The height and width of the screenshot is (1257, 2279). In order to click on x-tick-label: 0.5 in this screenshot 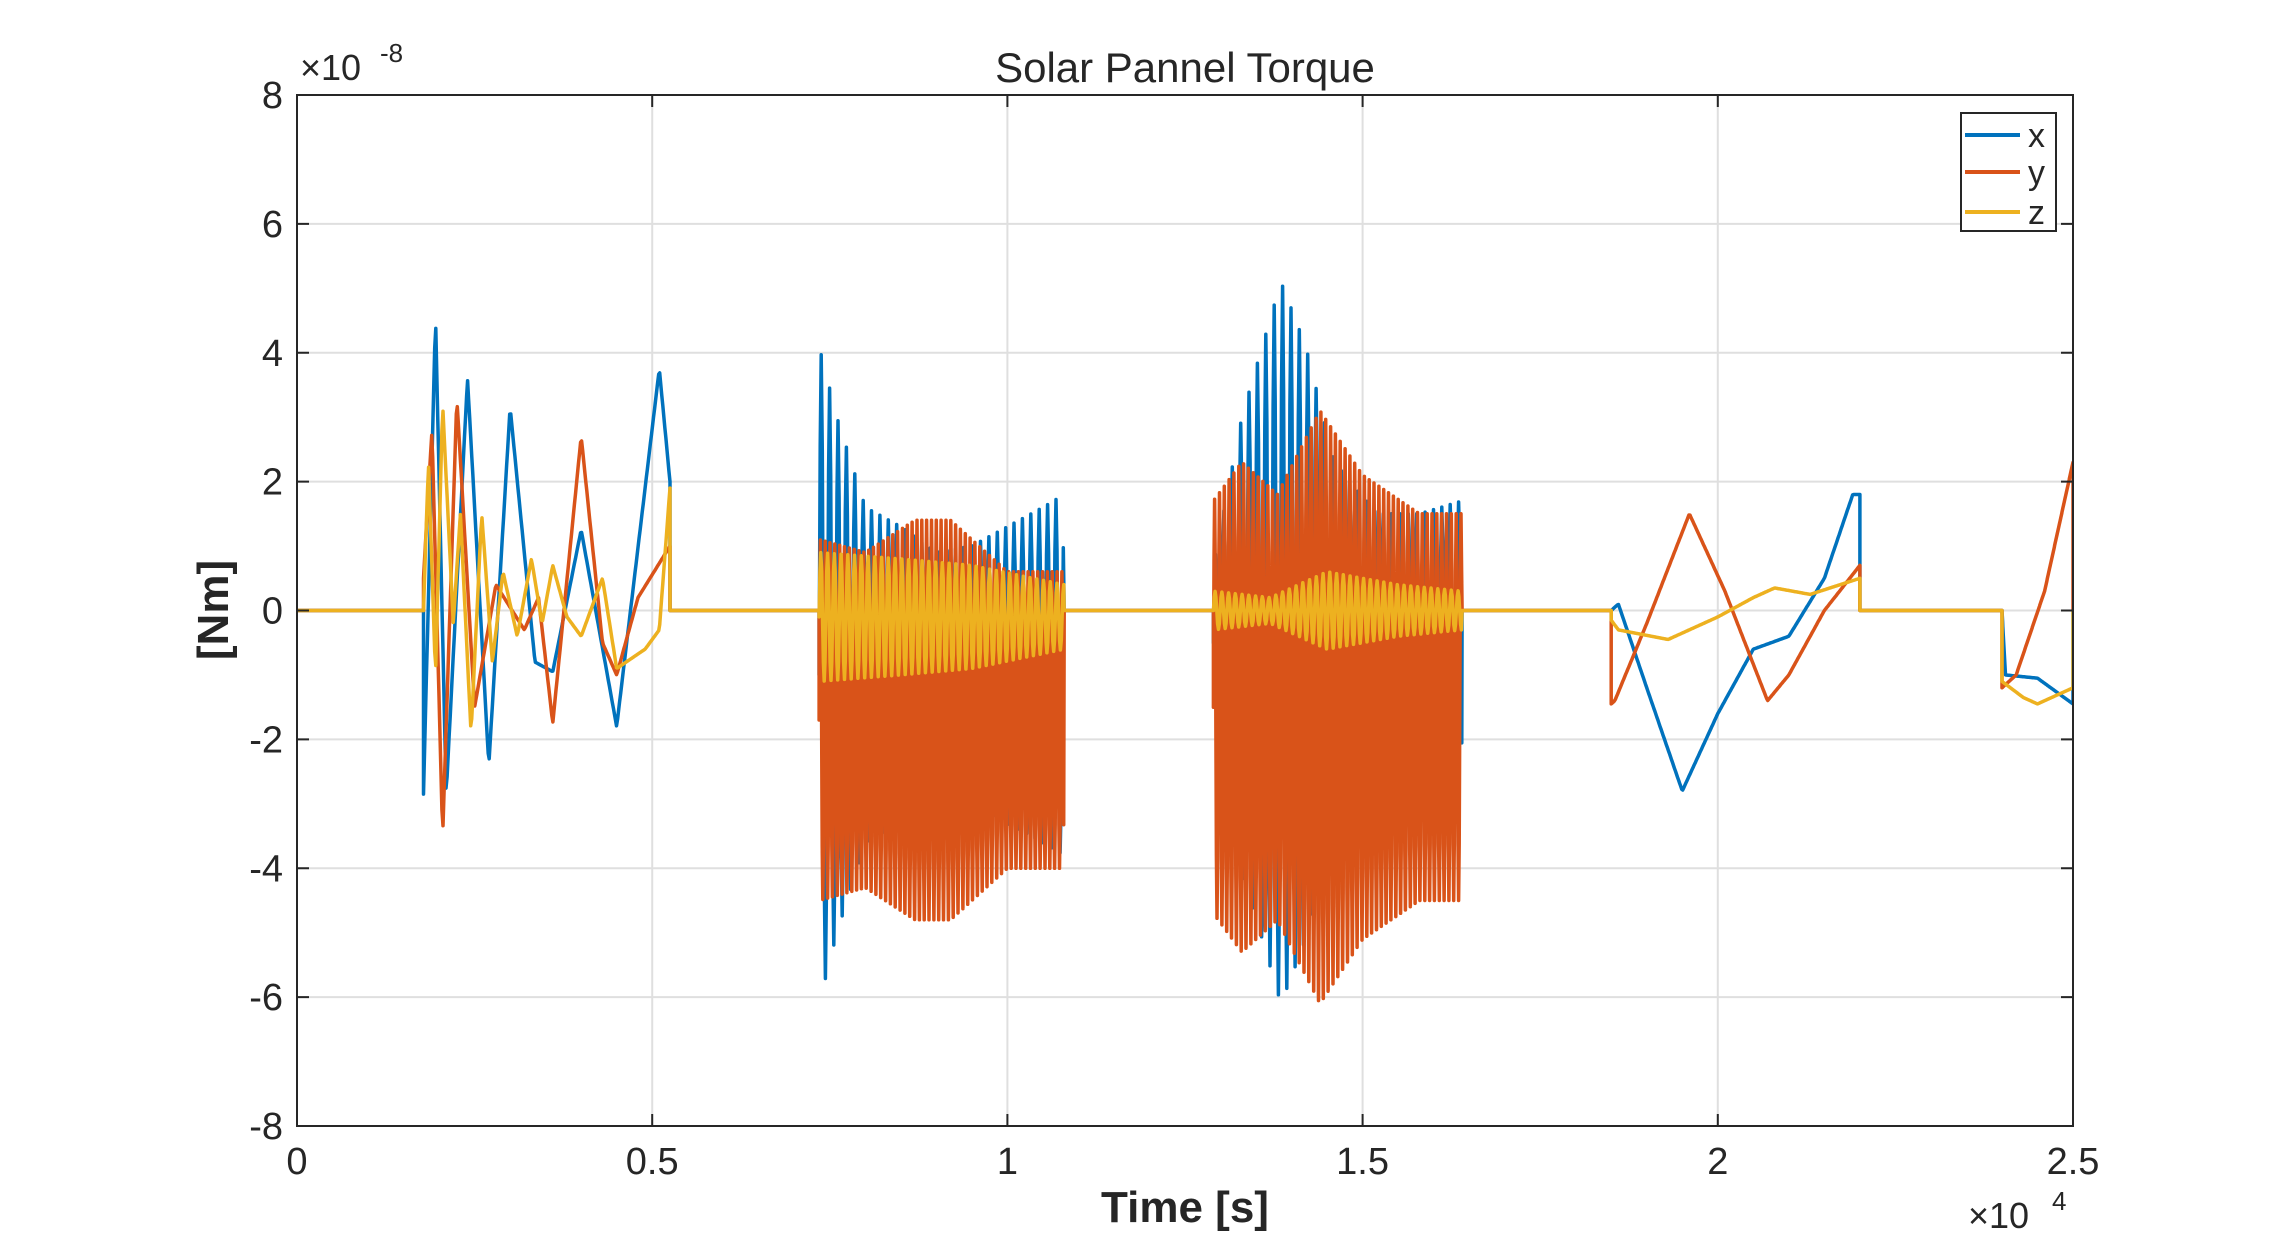, I will do `click(652, 1162)`.